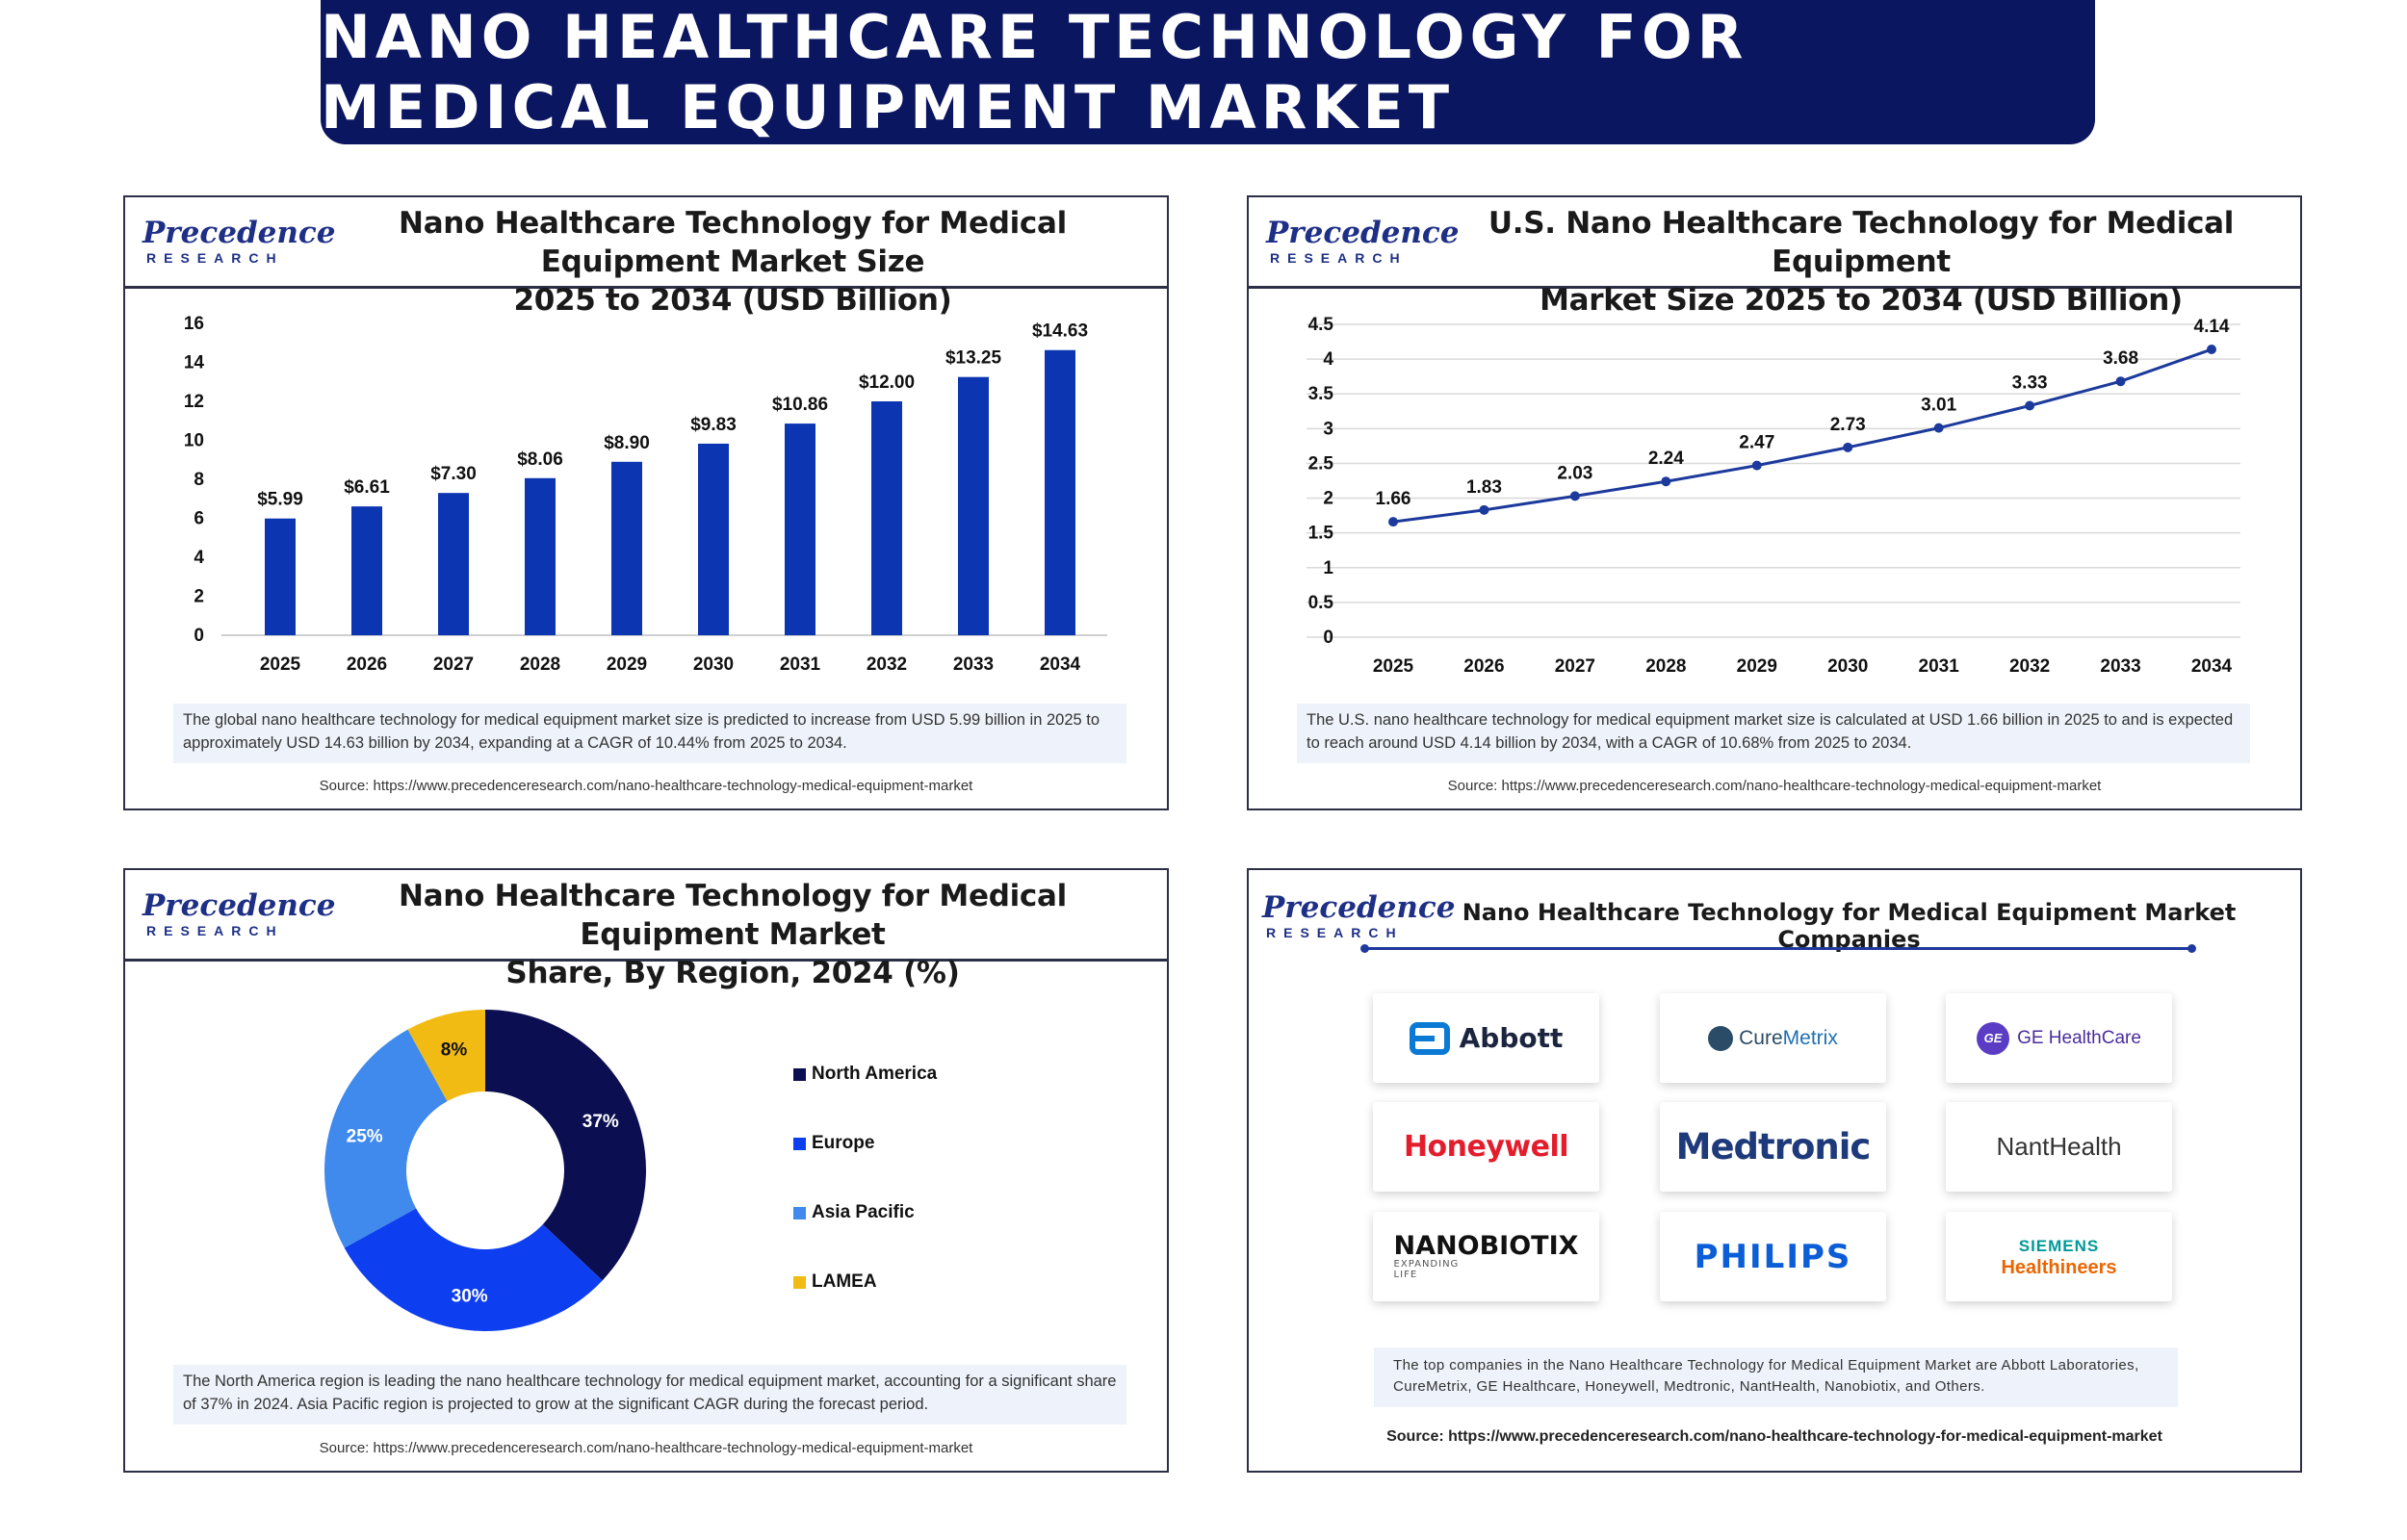 The image size is (2407, 1540). Describe the element at coordinates (1574, 473) in the screenshot. I see `point-value-label: 2.03` at that location.